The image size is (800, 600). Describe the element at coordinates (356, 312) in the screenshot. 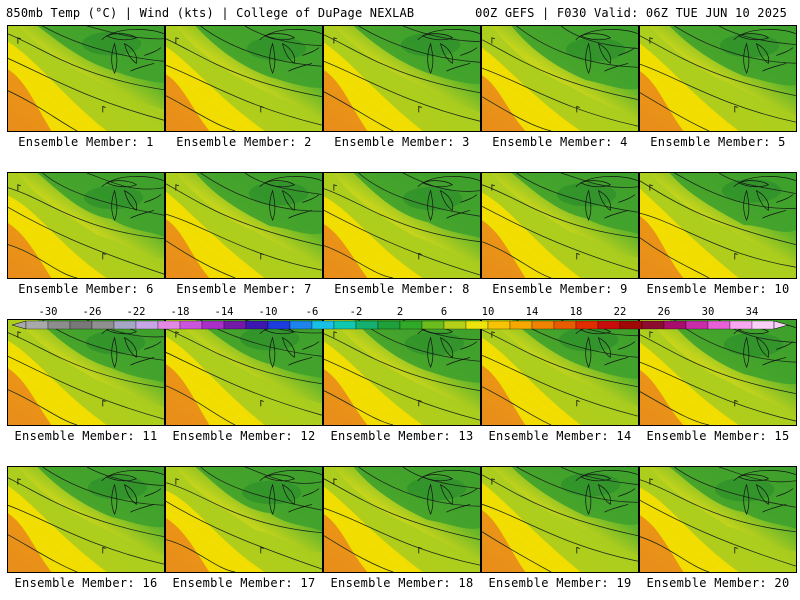

I see `colorbar-tick-label: -2` at that location.